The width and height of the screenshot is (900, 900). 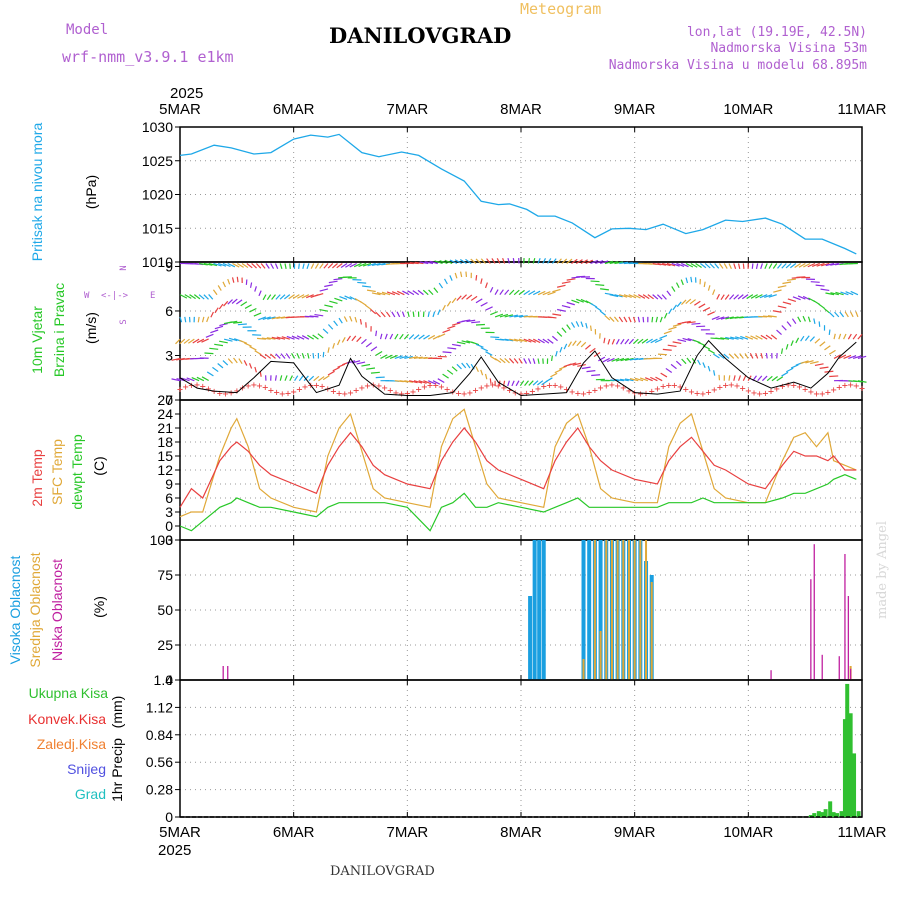 What do you see at coordinates (165, 470) in the screenshot?
I see `y-tick-label: 12` at bounding box center [165, 470].